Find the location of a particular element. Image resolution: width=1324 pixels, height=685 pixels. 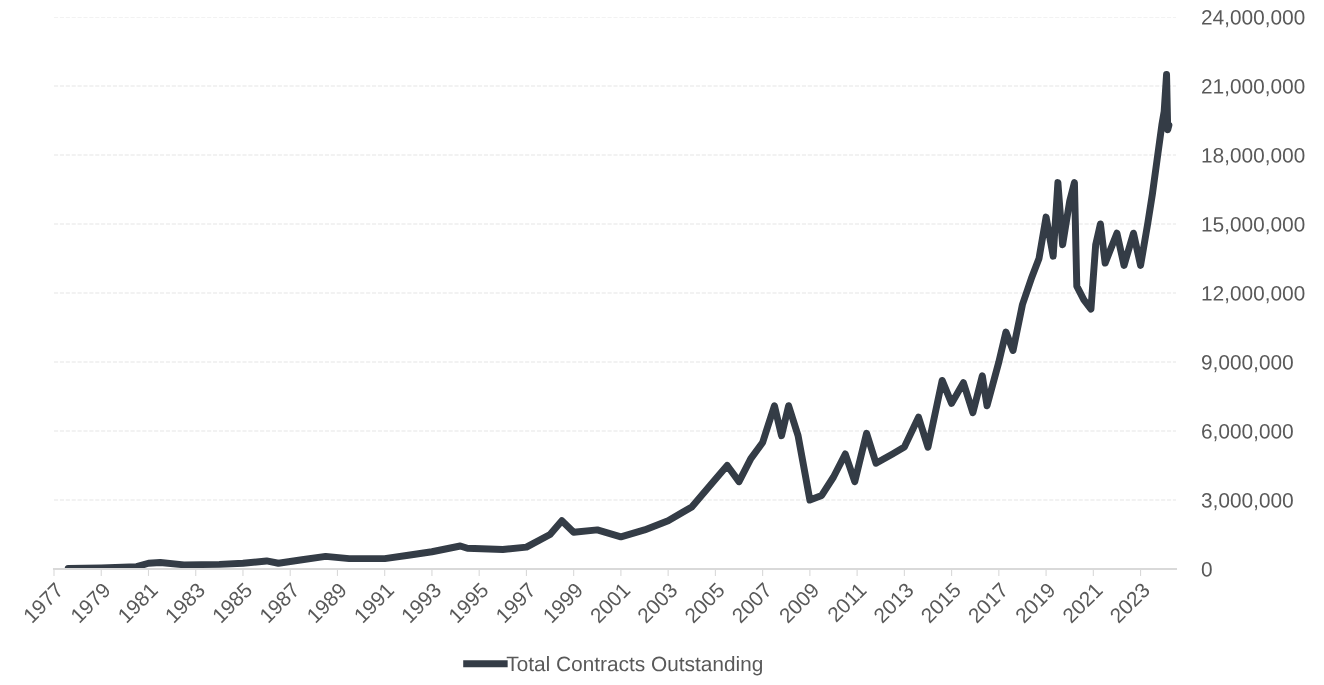

y-tick-label: 9,000,000 is located at coordinates (1247, 364).